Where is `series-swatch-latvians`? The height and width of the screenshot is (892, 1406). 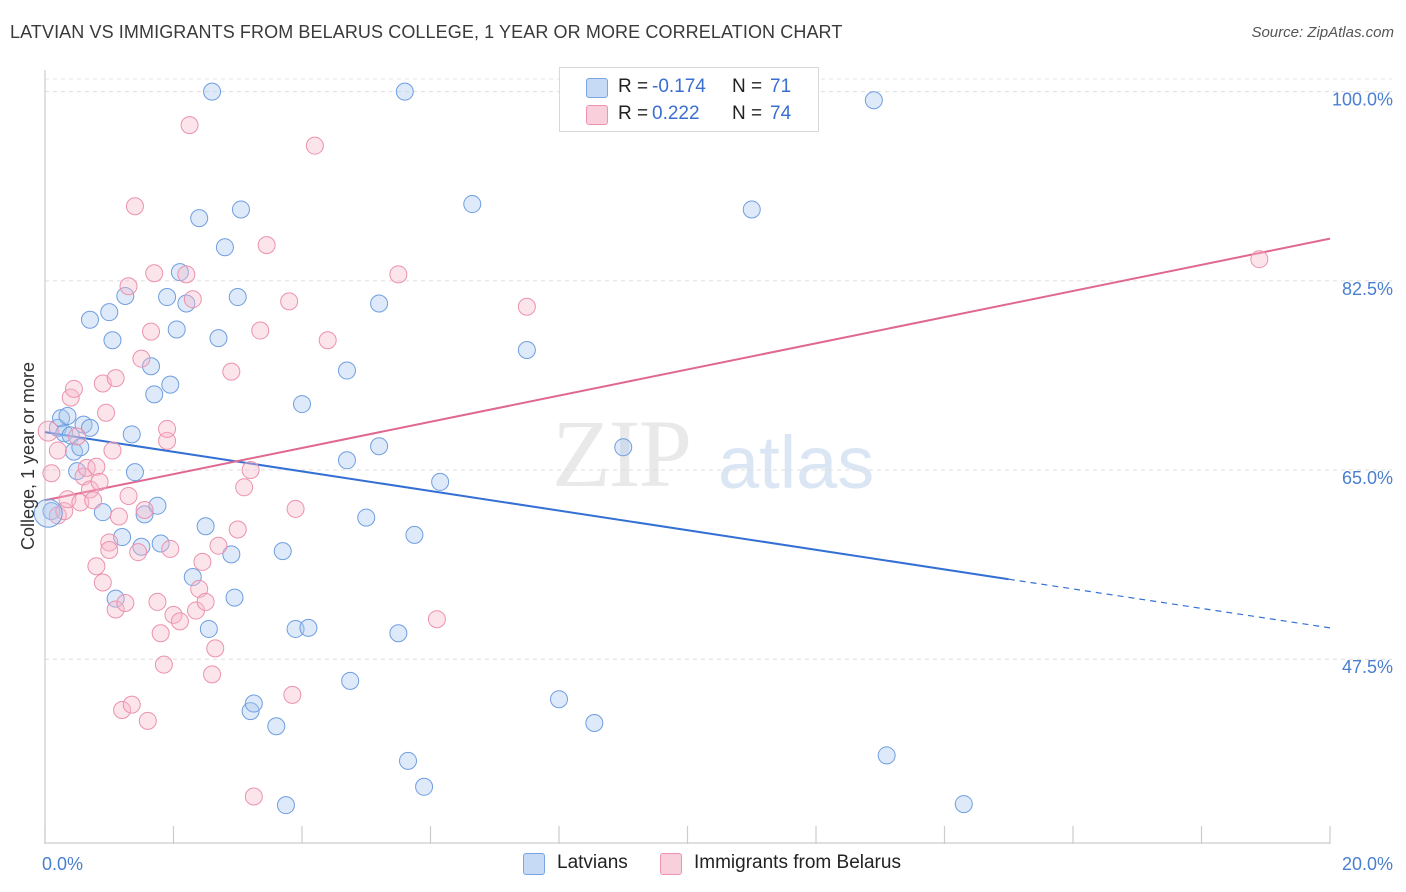 series-swatch-latvians is located at coordinates (534, 864).